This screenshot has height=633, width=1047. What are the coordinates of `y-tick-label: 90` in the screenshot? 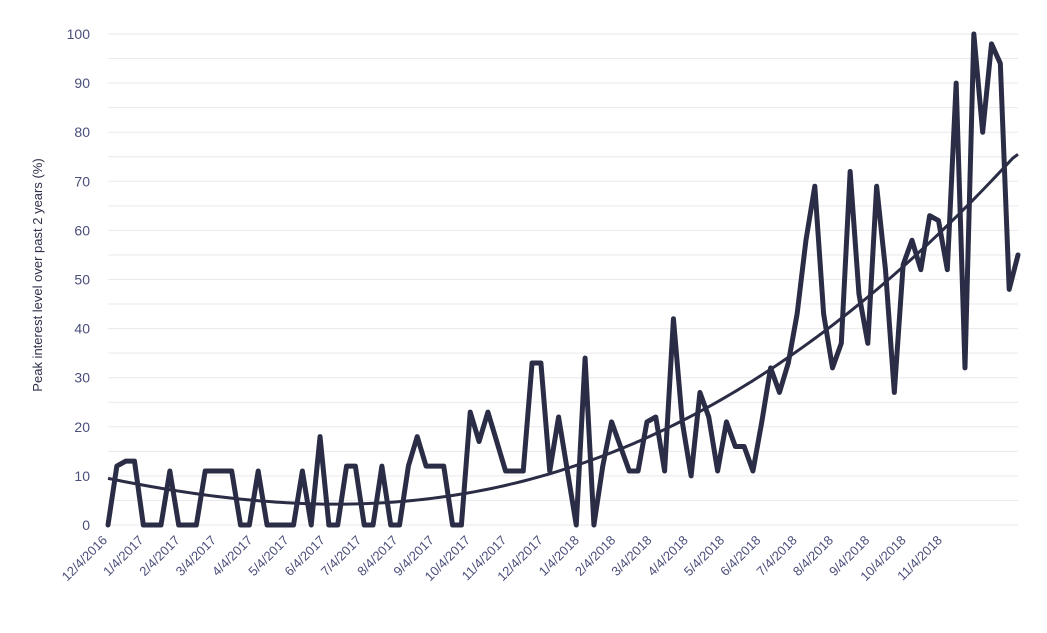 It's located at (82, 83).